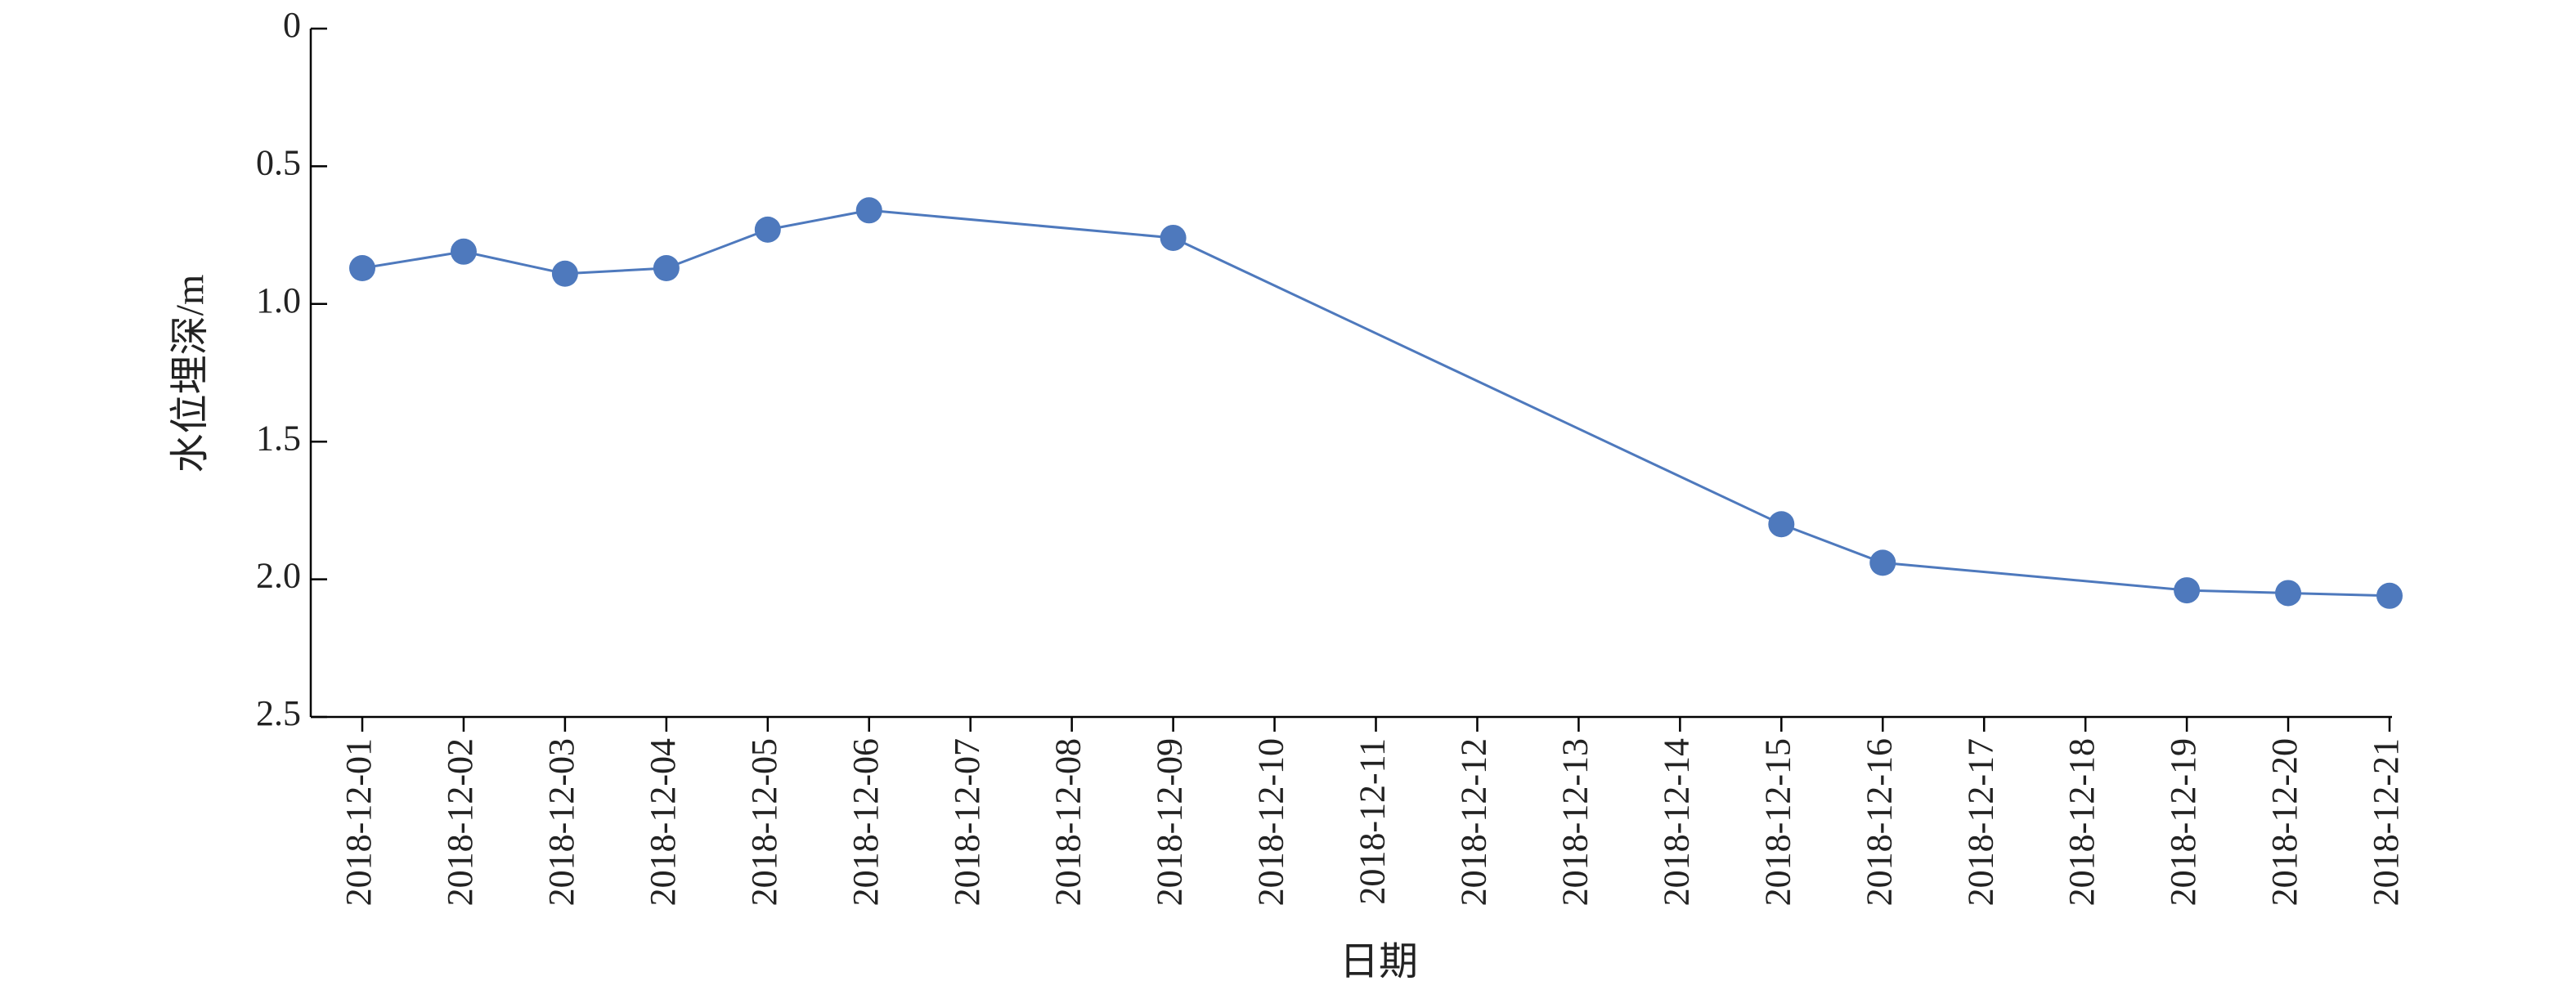 The width and height of the screenshot is (2576, 990). I want to click on y-tick-label: 1.5, so click(278, 438).